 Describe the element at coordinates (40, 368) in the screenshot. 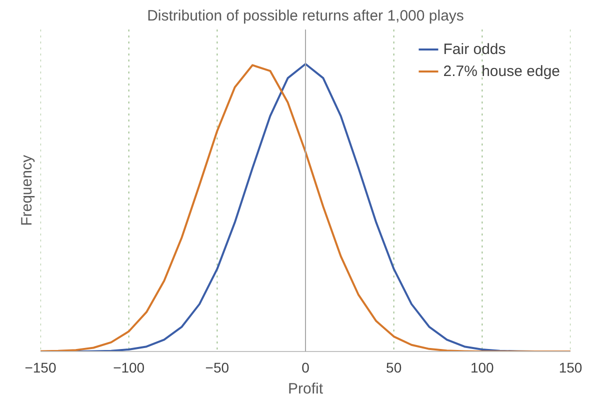

I see `x-tick-label: −150` at that location.